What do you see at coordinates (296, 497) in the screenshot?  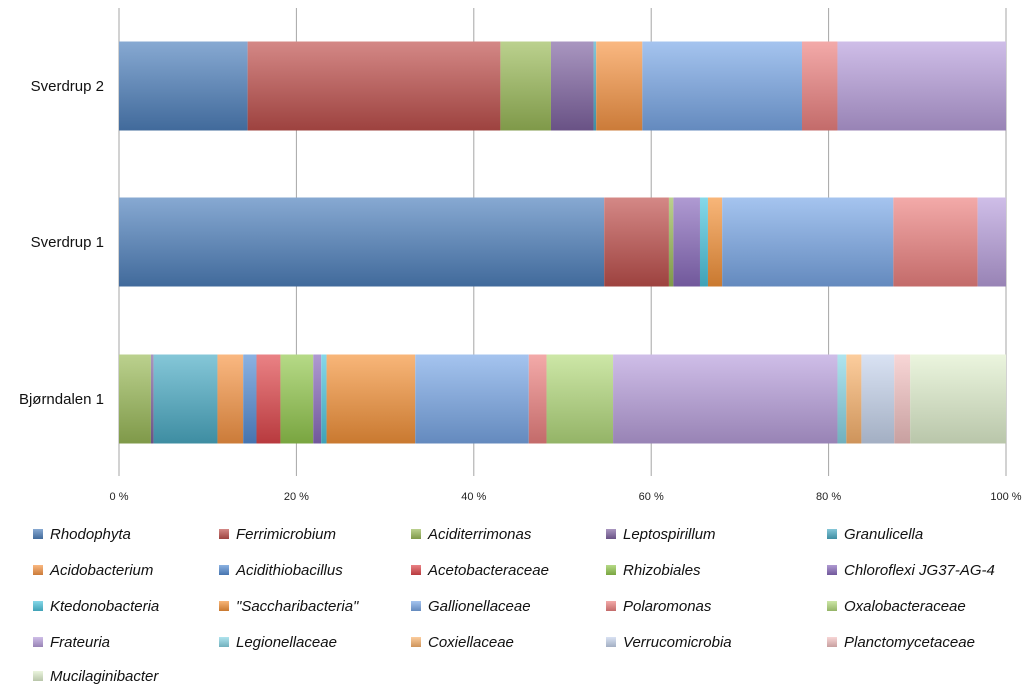 I see `x-tick-label: 20 %` at bounding box center [296, 497].